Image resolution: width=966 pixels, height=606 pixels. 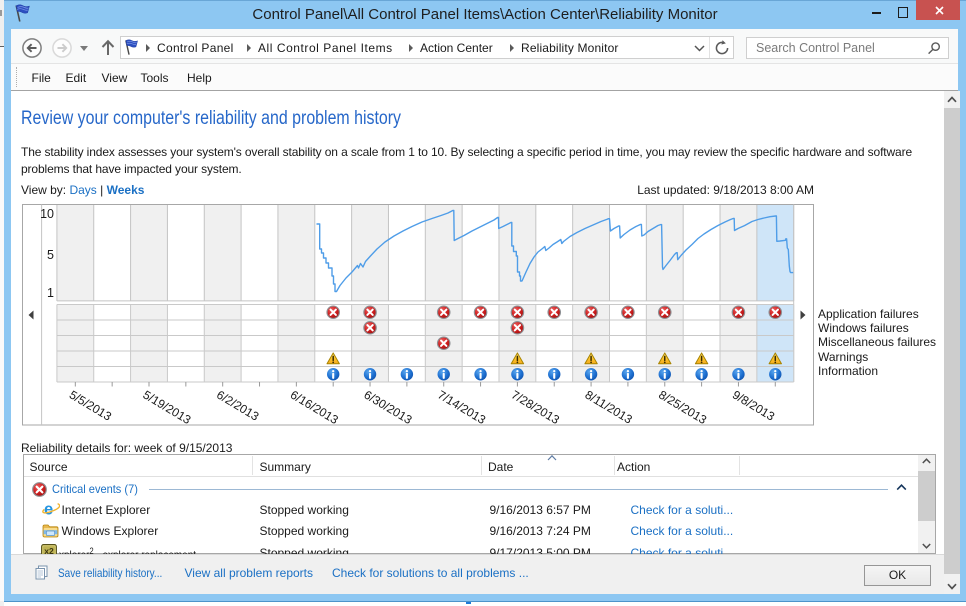 What do you see at coordinates (49, 551) in the screenshot?
I see `svg-text: x2` at bounding box center [49, 551].